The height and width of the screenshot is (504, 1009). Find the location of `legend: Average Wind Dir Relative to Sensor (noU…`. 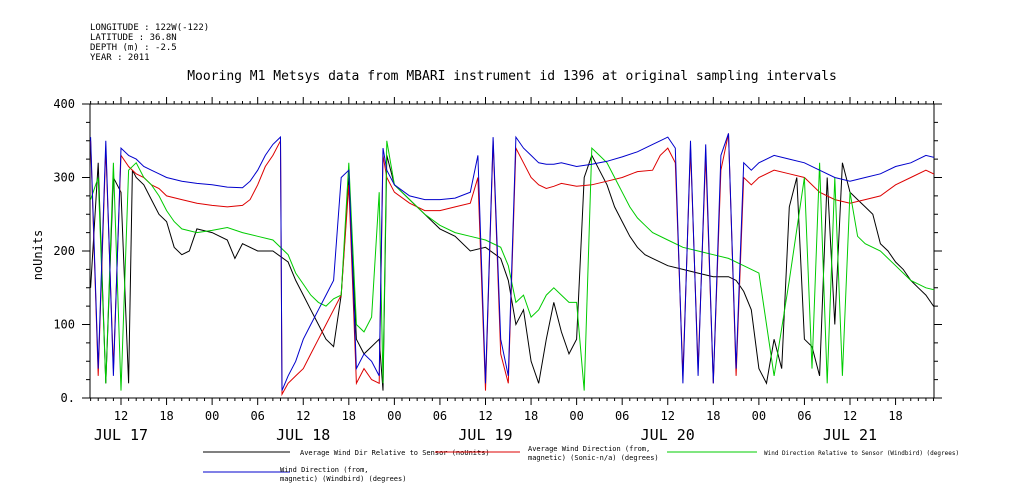

legend: Average Wind Dir Relative to Sensor (noU… is located at coordinates (581, 464).